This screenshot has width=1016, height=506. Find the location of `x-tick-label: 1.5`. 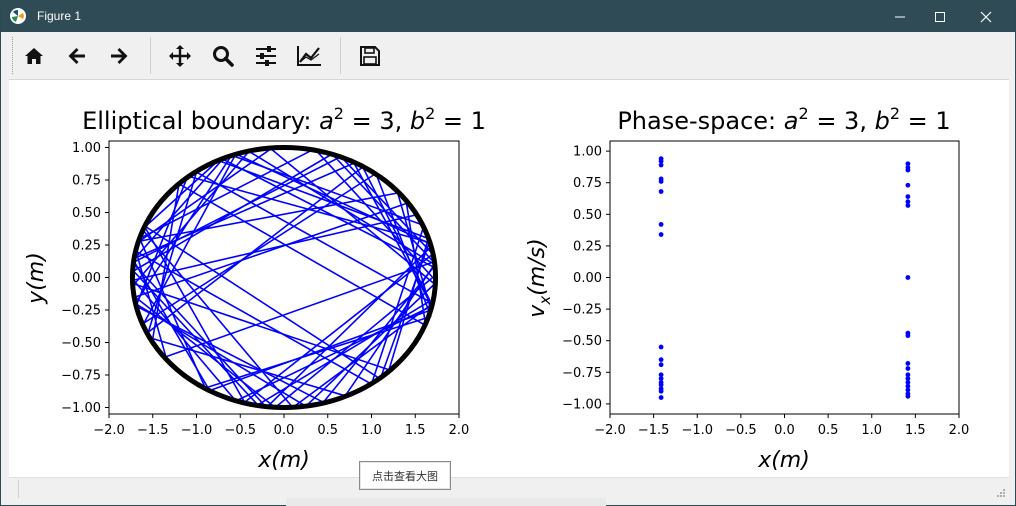

x-tick-label: 1.5 is located at coordinates (415, 430).